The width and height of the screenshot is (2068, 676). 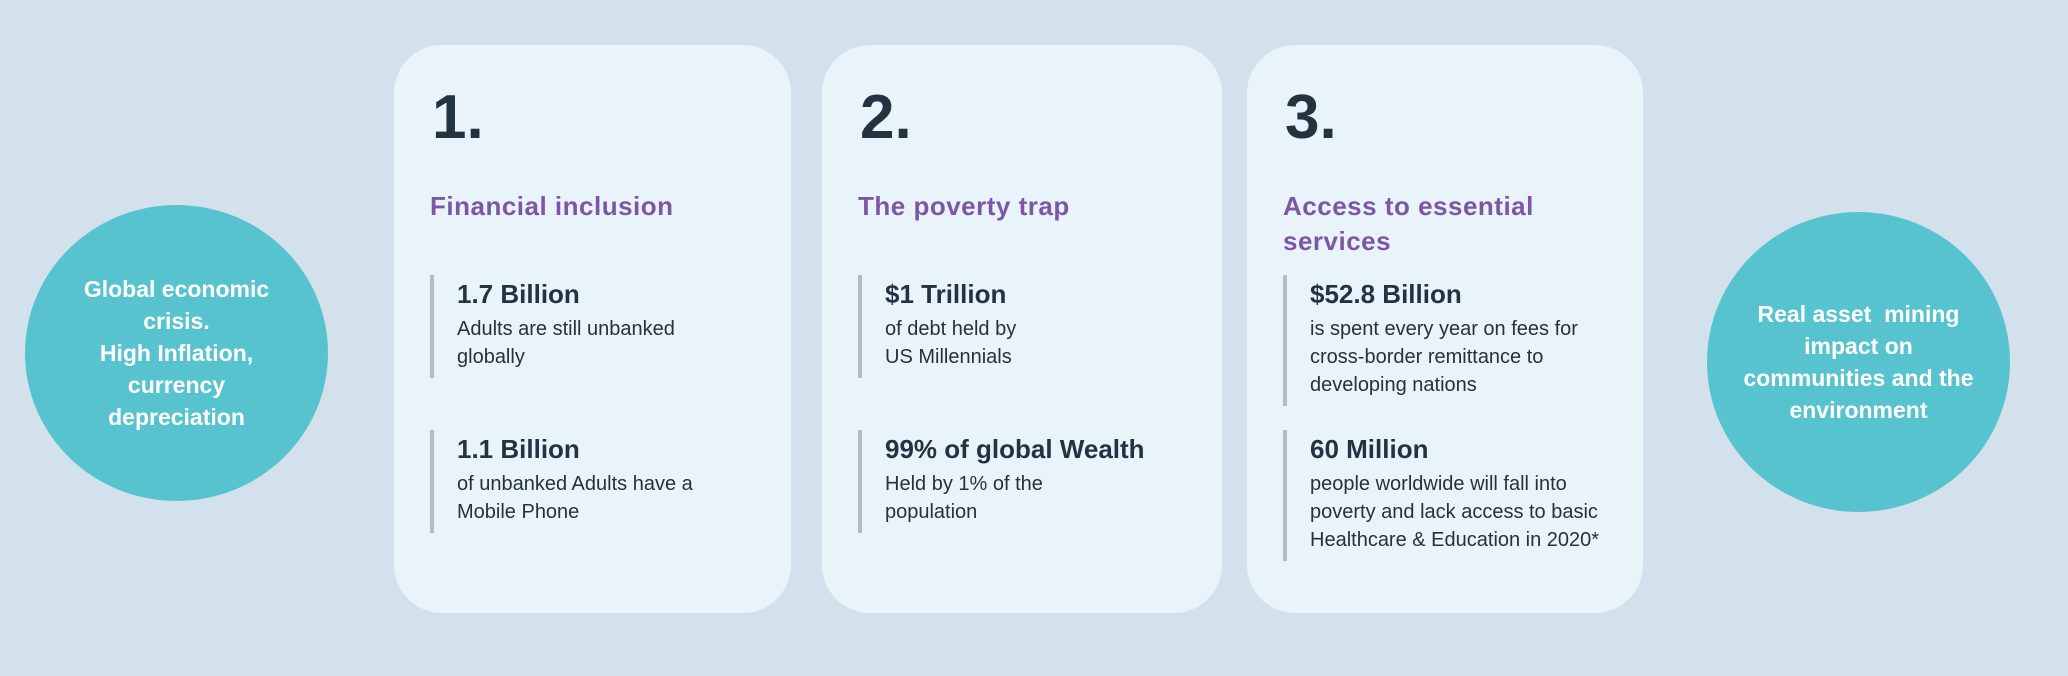 I want to click on stat-value: 60 Million, so click(x=1369, y=449).